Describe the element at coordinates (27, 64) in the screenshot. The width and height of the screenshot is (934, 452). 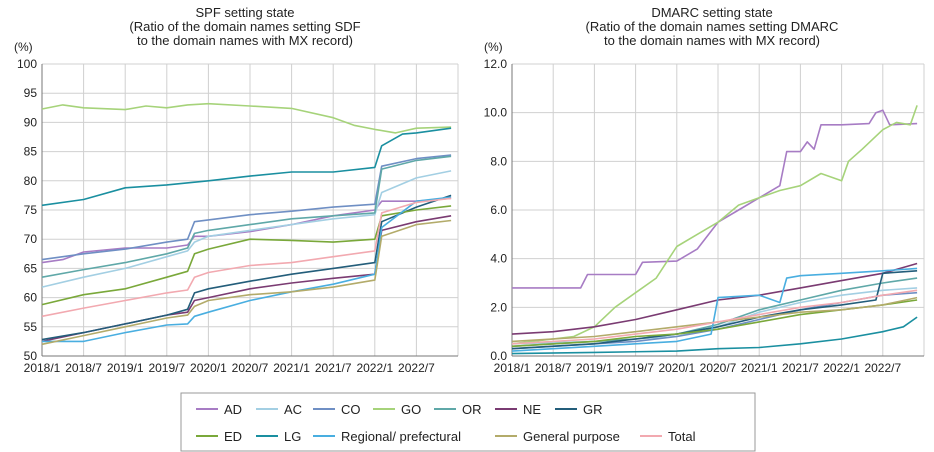
I see `y-tick-label: 100` at that location.